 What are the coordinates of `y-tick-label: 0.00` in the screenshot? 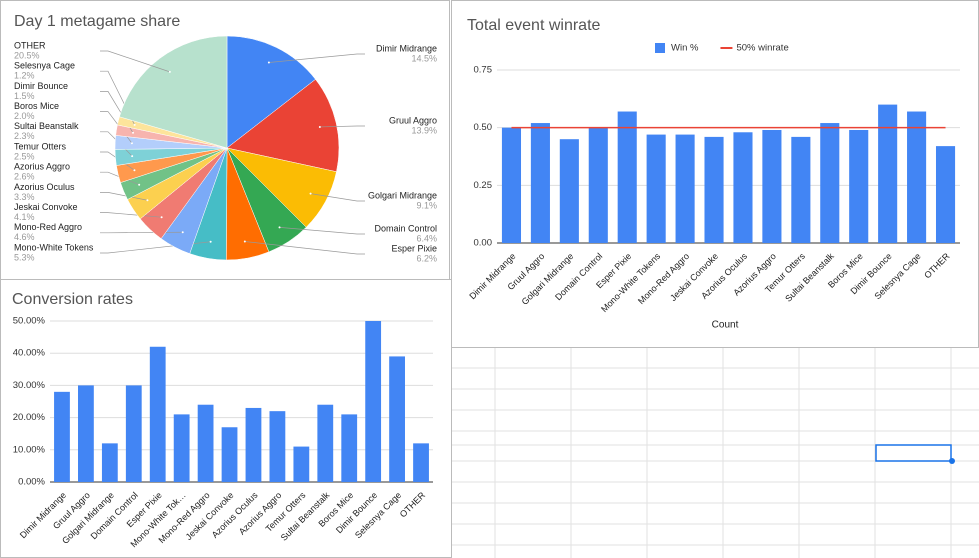 It's located at (483, 243).